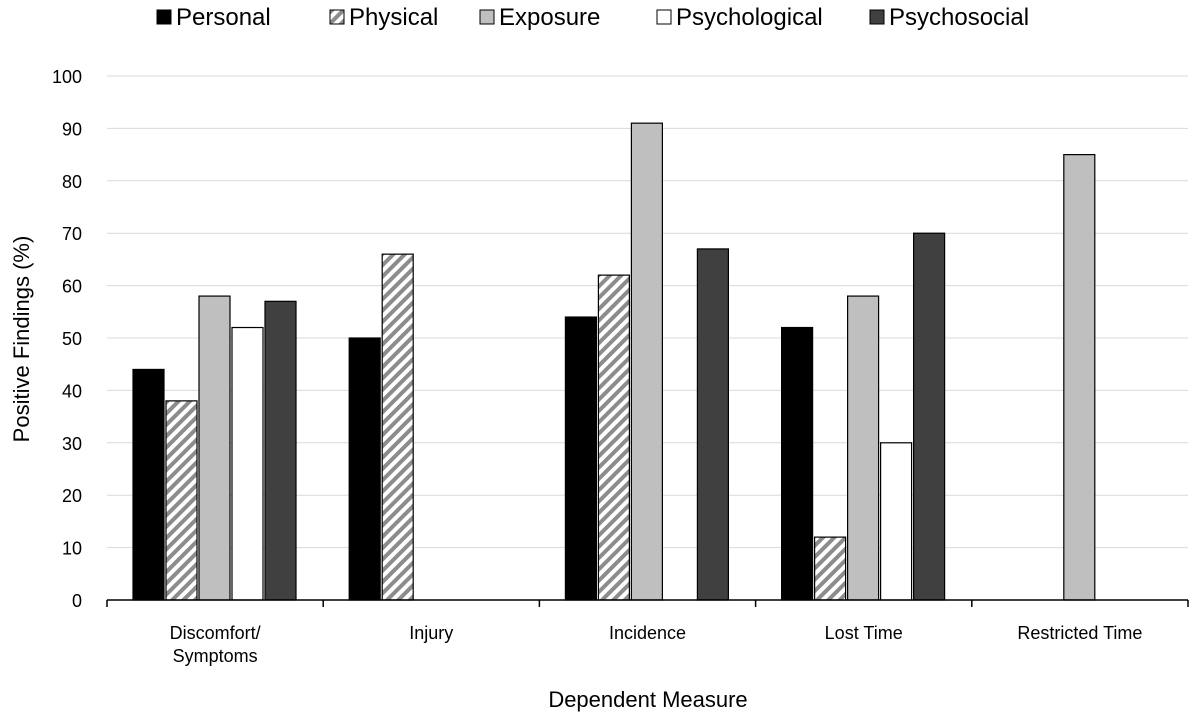 This screenshot has height=717, width=1193. Describe the element at coordinates (72, 496) in the screenshot. I see `y-tick-label: 20` at that location.